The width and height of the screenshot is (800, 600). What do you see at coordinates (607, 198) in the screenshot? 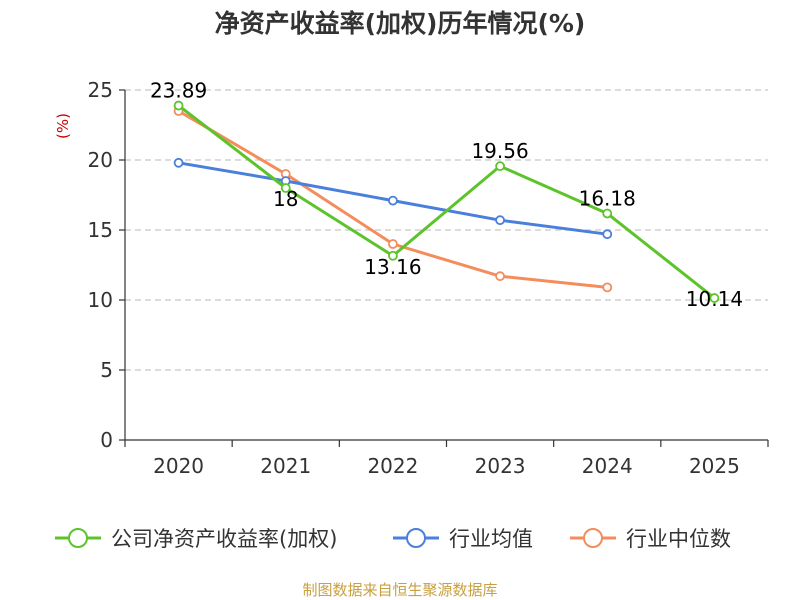
I see `data-label: 16.18` at bounding box center [607, 198].